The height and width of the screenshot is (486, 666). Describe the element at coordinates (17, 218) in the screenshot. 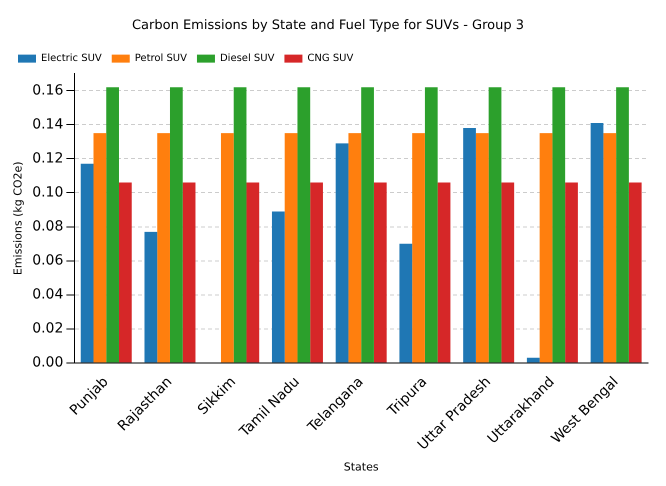

I see `y-axis-title: Emissions (kg CO2e)` at that location.